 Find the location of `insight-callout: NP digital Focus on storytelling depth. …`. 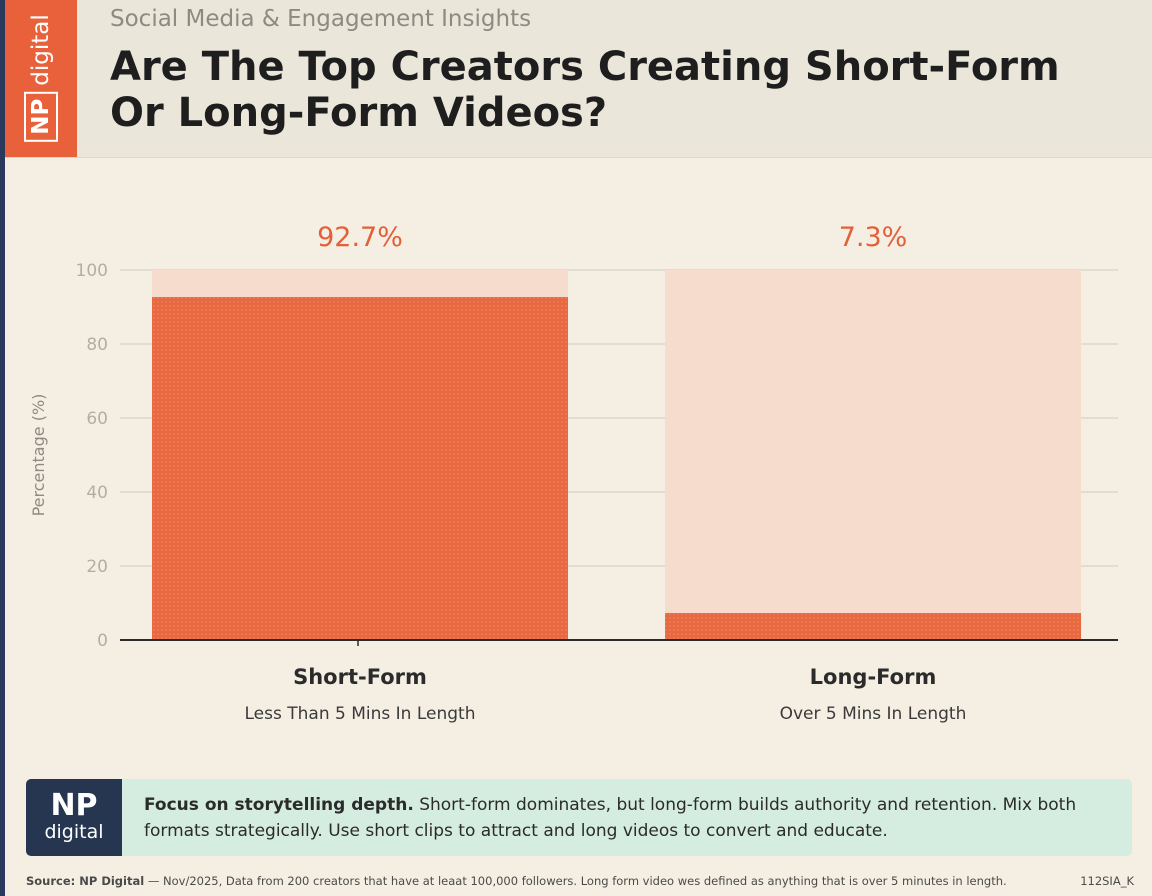

insight-callout: NP digital Focus on storytelling depth. … is located at coordinates (579, 817).